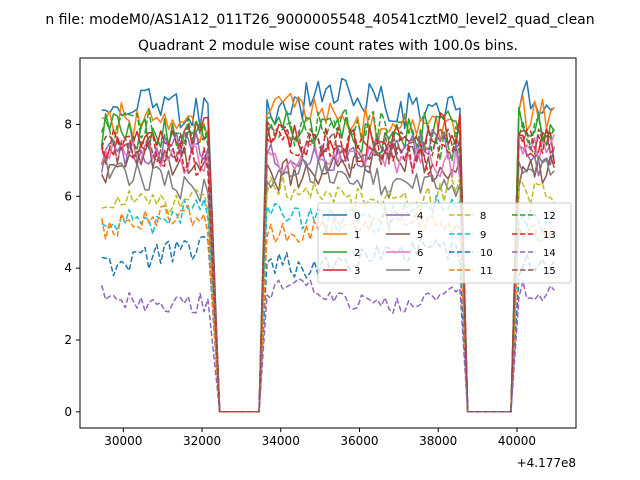  What do you see at coordinates (123, 441) in the screenshot?
I see `x-tick-label: 30000` at bounding box center [123, 441].